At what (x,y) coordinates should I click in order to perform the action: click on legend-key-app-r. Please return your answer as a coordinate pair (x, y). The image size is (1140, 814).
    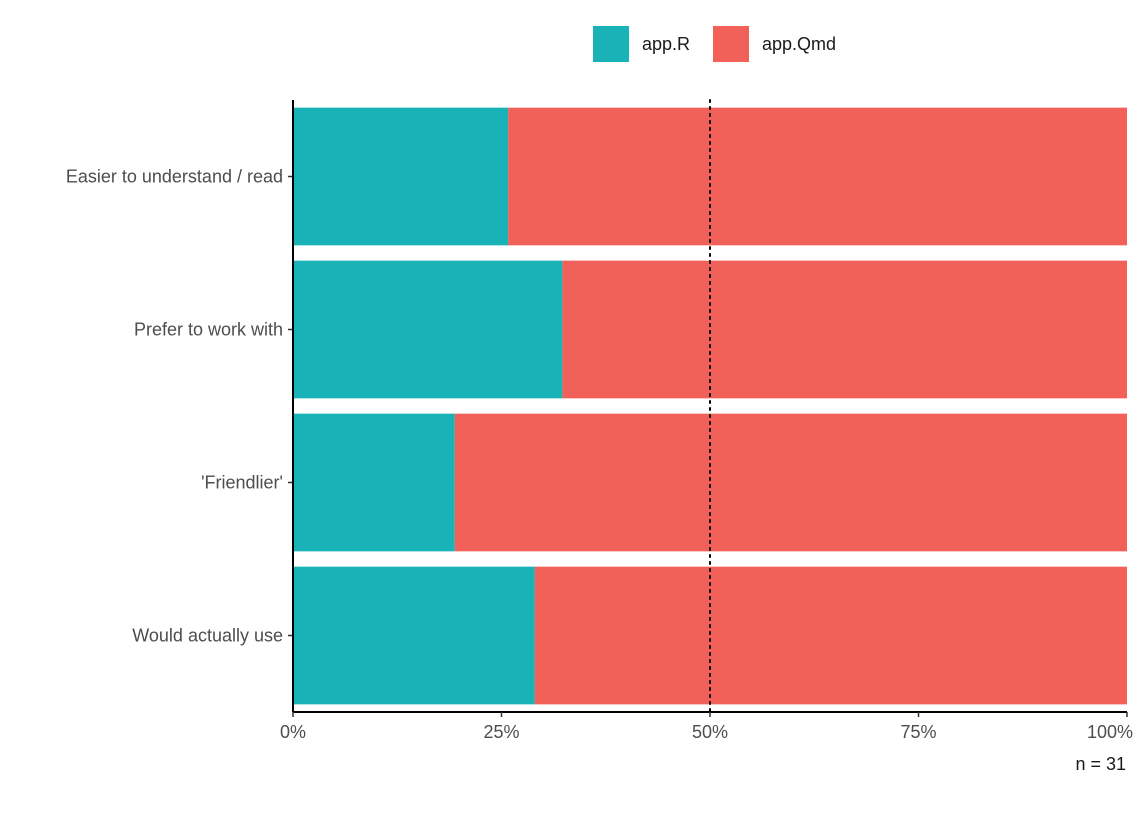
    Looking at the image, I should click on (611, 44).